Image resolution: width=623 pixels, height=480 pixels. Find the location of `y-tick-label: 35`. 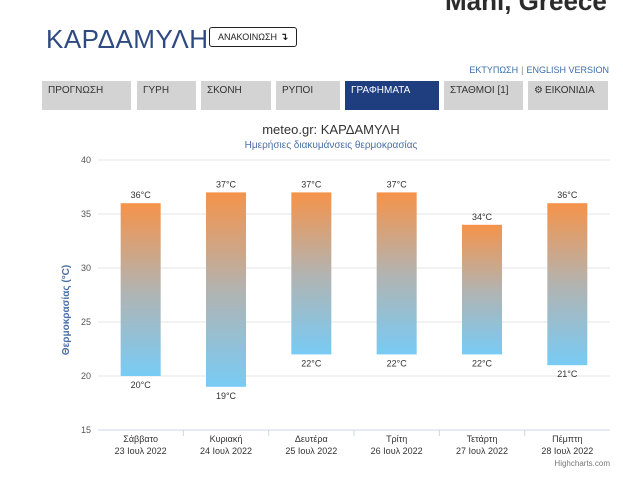

y-tick-label: 35 is located at coordinates (86, 214).